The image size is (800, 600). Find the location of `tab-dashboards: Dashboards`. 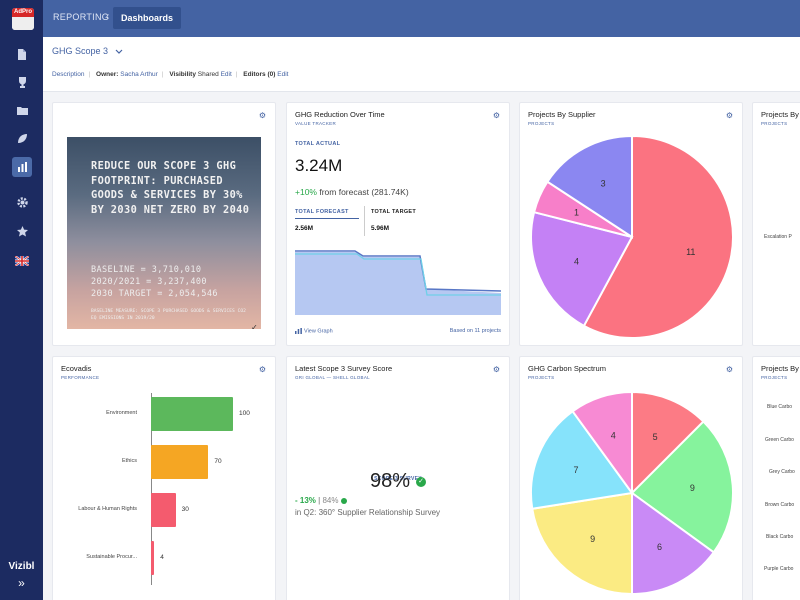

tab-dashboards: Dashboards is located at coordinates (147, 18).